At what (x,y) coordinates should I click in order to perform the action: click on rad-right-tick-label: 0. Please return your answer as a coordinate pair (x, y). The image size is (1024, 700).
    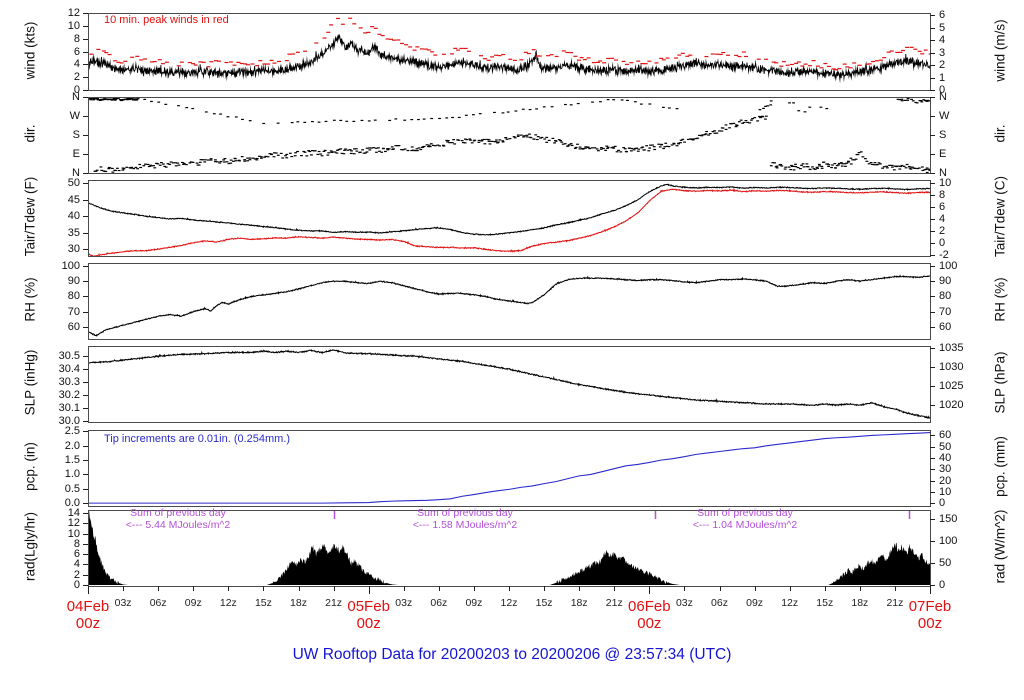
    Looking at the image, I should click on (942, 584).